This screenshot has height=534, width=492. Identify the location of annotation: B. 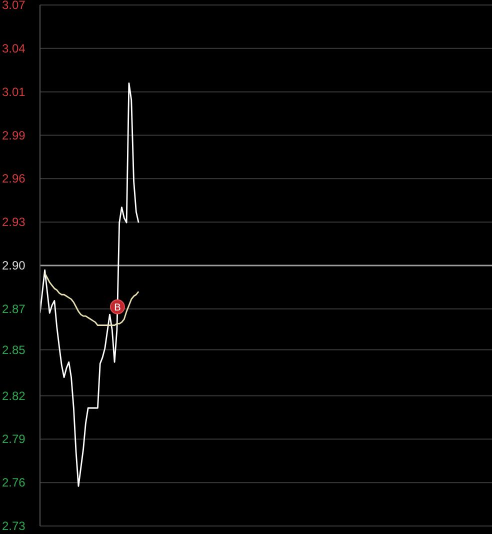
(118, 308).